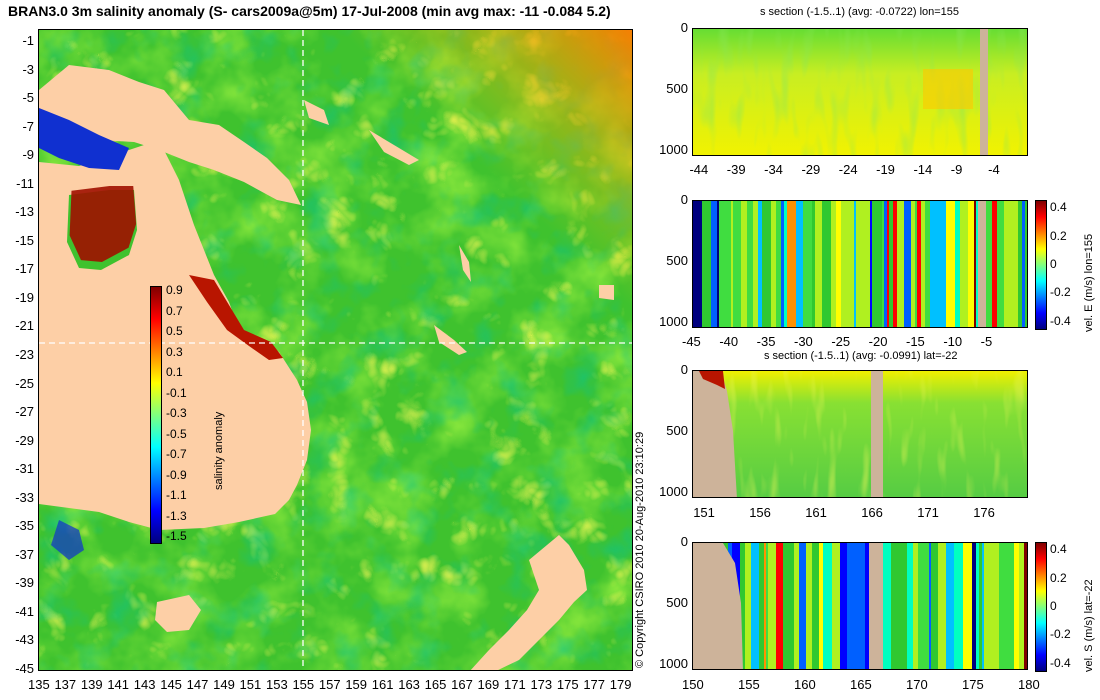  I want to click on section2-y-axis: 0 500 1000, so click(670, 260).